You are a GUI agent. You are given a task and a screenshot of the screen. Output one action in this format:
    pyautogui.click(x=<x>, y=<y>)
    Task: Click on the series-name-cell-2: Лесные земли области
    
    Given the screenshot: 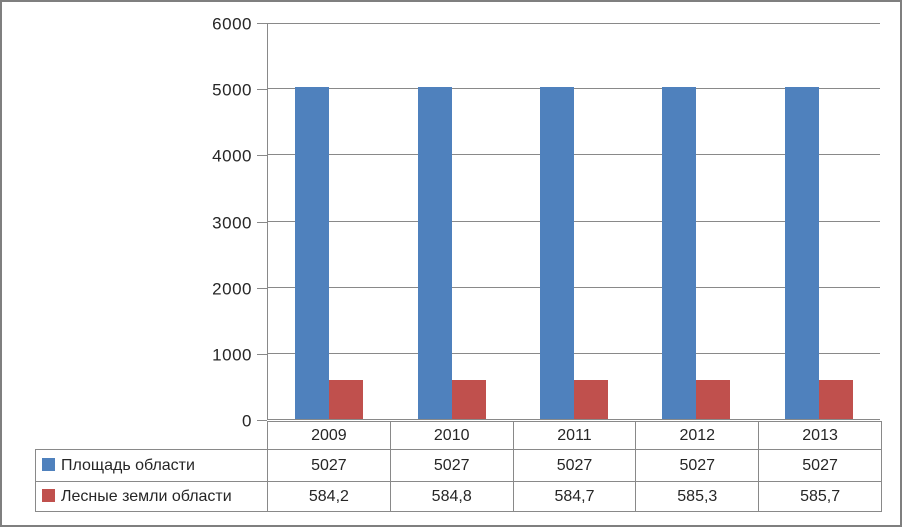 What is the action you would take?
    pyautogui.click(x=151, y=496)
    